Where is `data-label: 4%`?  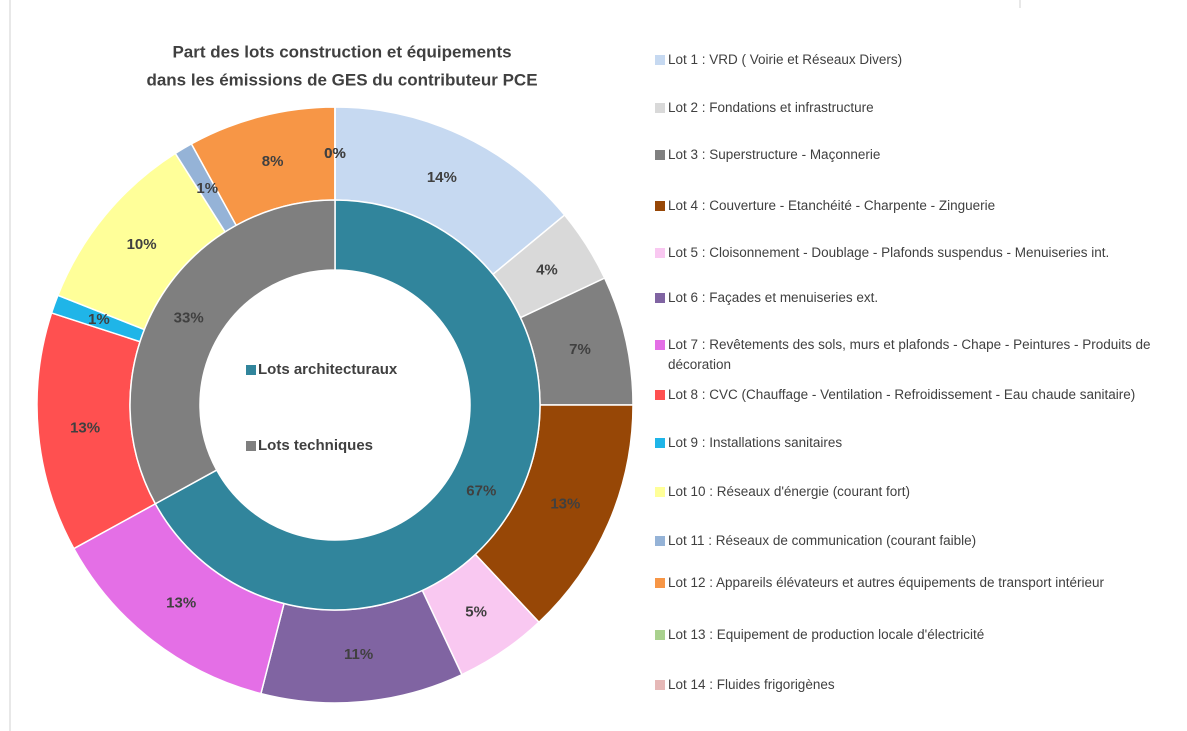
data-label: 4% is located at coordinates (547, 269).